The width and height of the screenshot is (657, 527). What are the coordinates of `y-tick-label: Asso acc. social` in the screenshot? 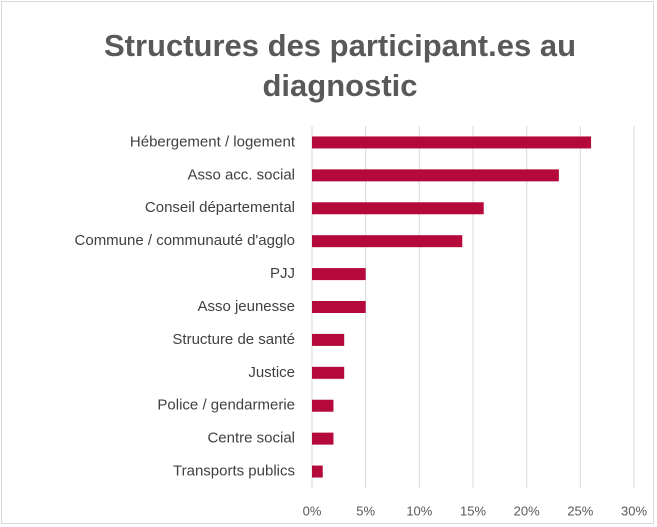 It's located at (241, 174).